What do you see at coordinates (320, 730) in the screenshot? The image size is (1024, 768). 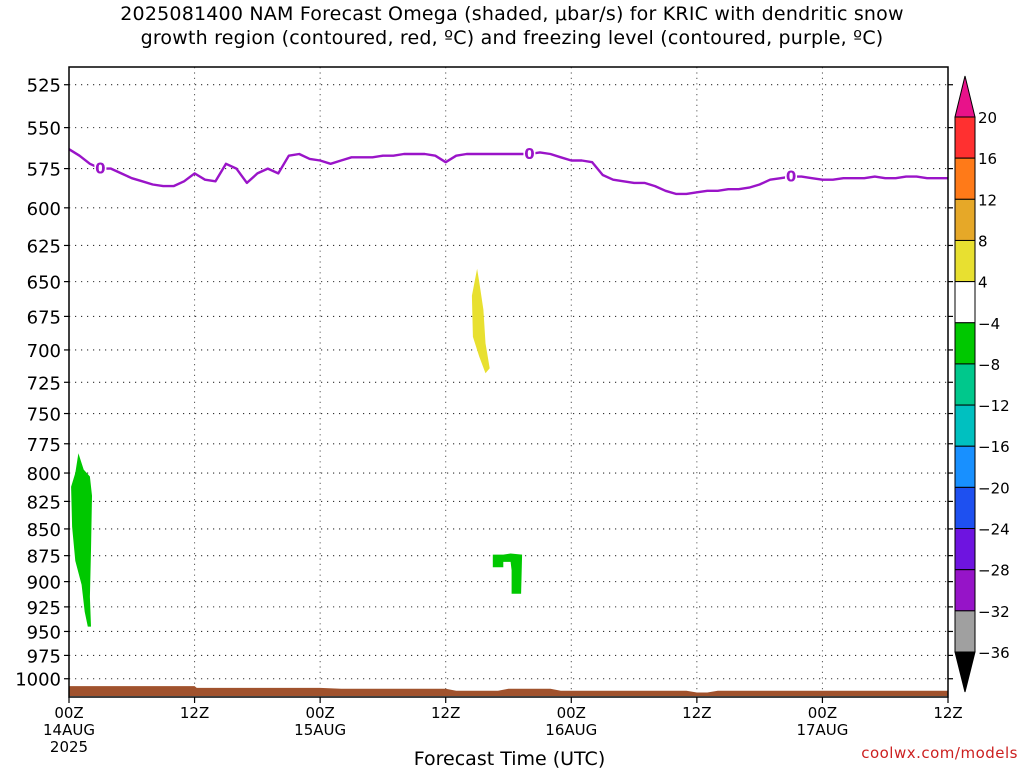 I see `x-tick-date: 15AUG` at bounding box center [320, 730].